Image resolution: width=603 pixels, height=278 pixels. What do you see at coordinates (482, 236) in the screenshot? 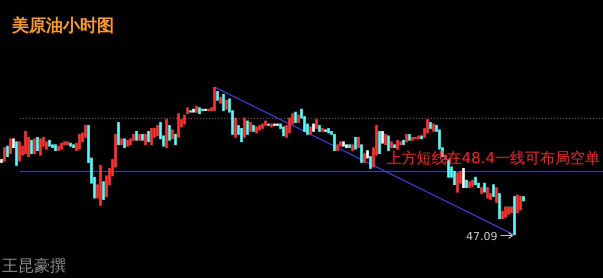
I see `annotation: 47.09` at bounding box center [482, 236].